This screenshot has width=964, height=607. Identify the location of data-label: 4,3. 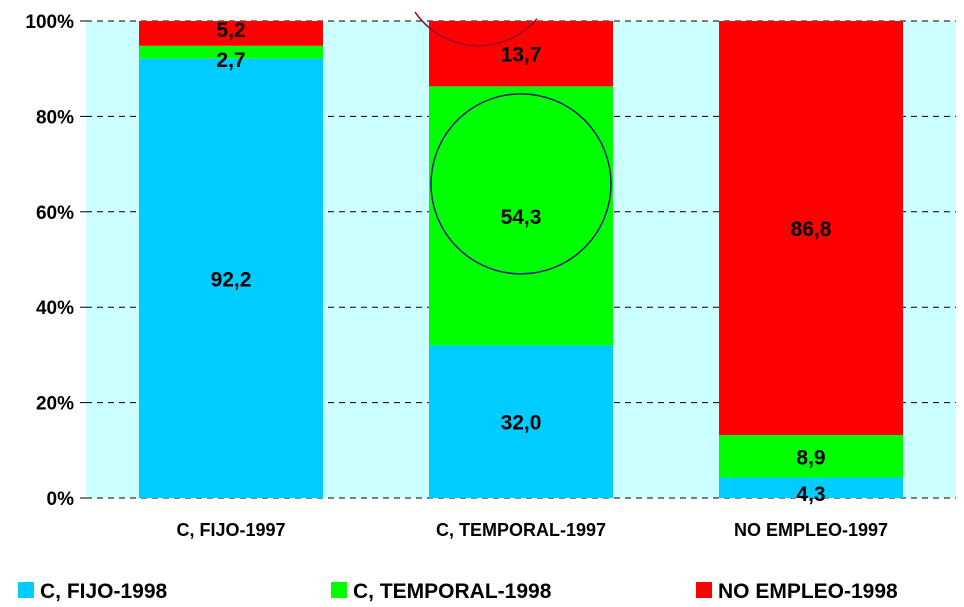
(810, 494).